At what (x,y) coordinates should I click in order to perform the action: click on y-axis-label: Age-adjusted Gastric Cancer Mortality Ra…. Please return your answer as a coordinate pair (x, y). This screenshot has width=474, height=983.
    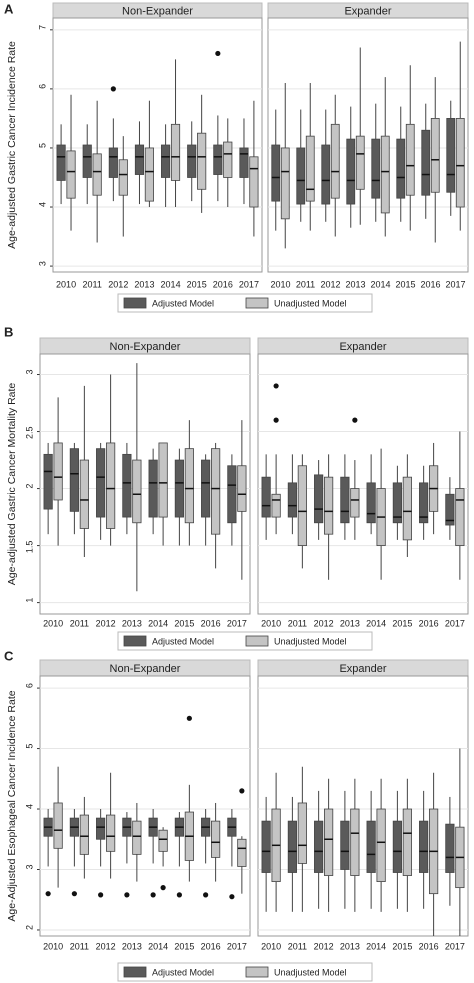
    Looking at the image, I should click on (12, 484).